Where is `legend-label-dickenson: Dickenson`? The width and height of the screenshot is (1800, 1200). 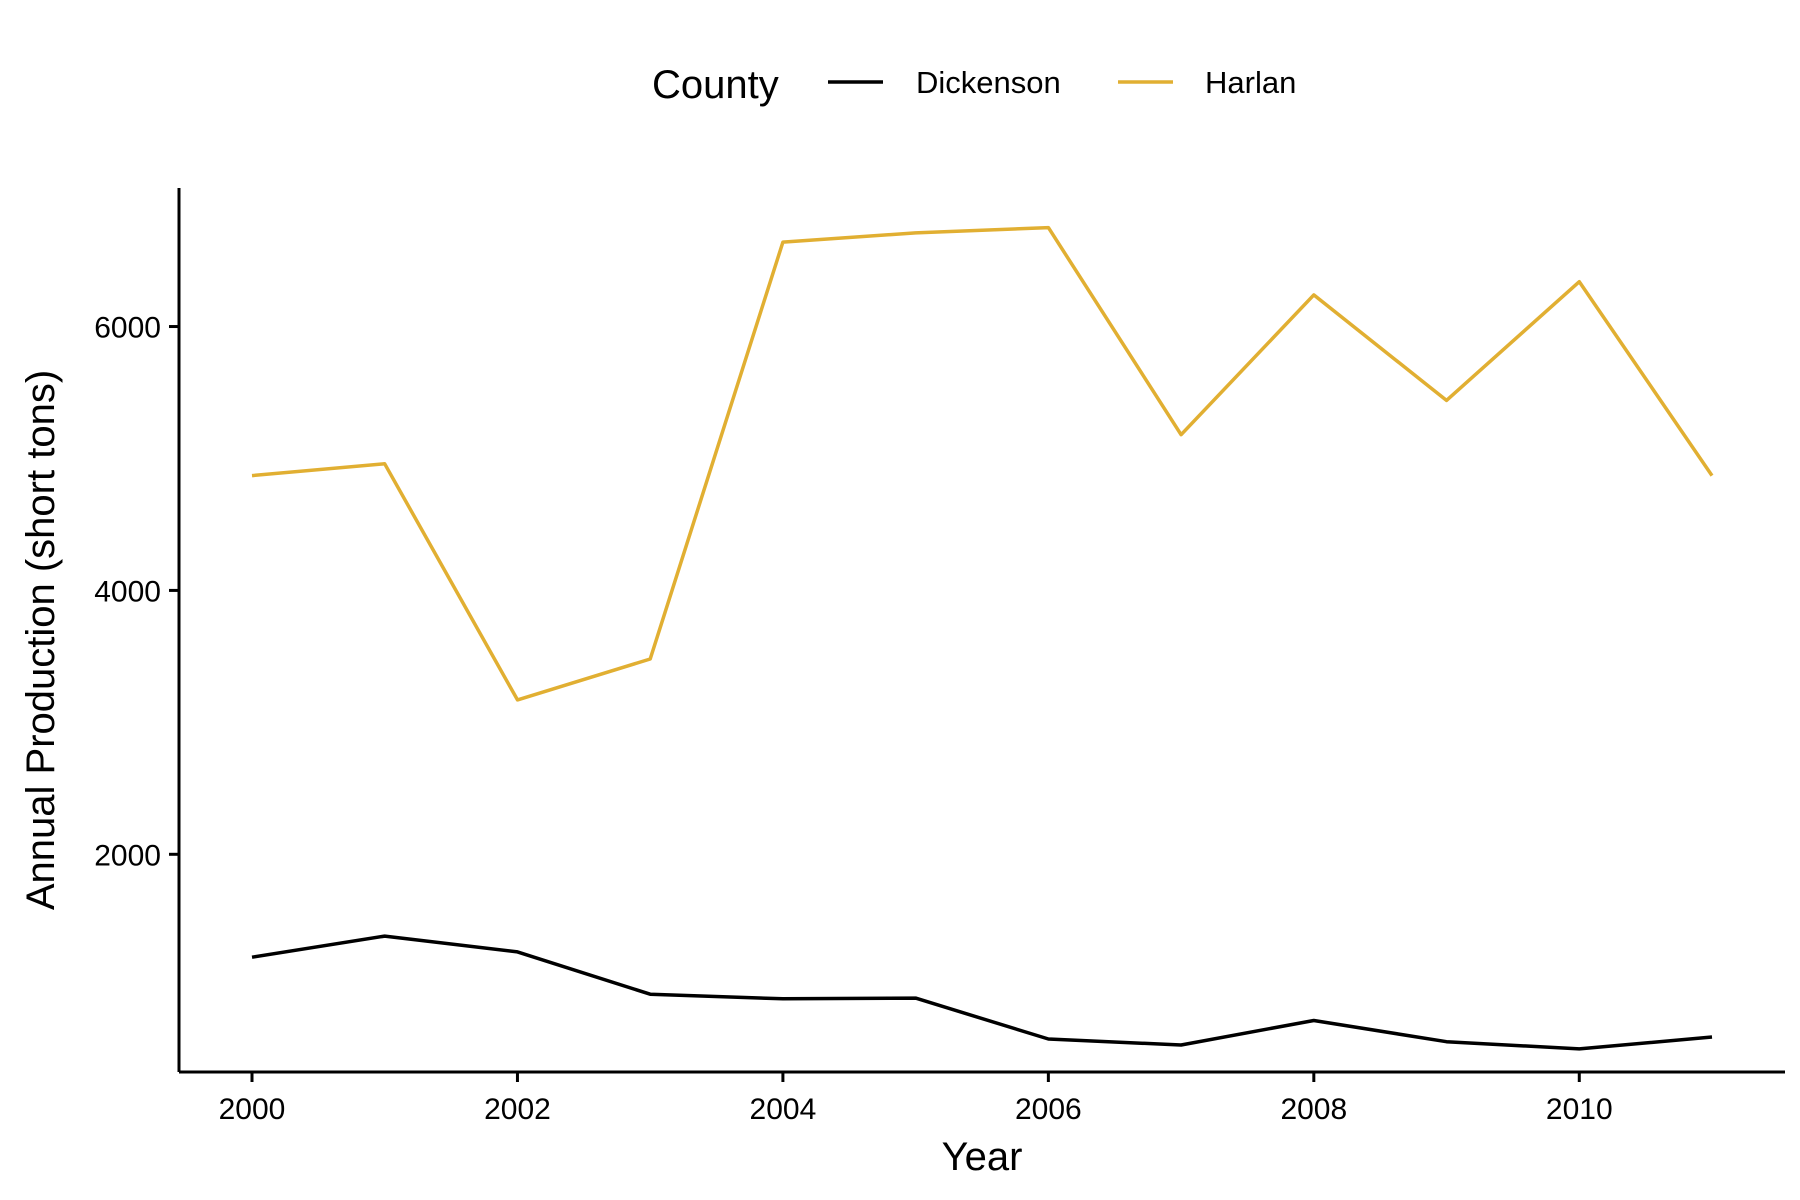 legend-label-dickenson: Dickenson is located at coordinates (988, 82).